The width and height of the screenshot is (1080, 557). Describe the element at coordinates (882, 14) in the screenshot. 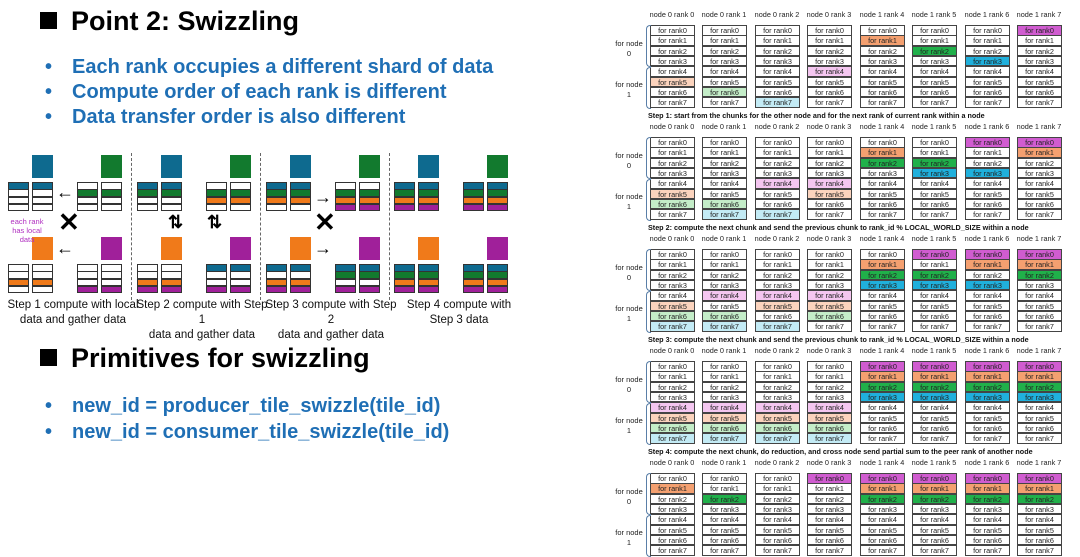

I see `column-header: node 1 rank 4` at that location.